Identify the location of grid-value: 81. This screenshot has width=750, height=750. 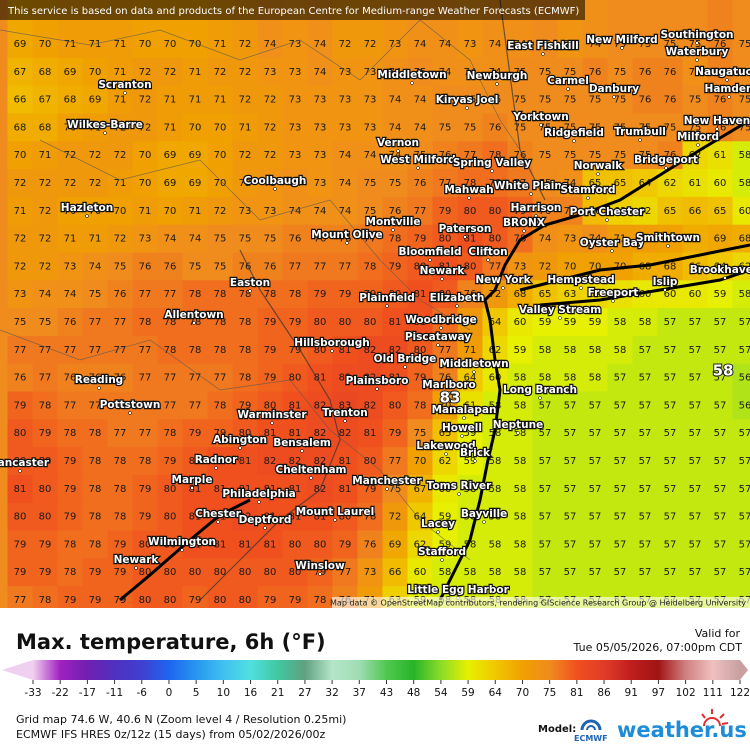
(320, 378).